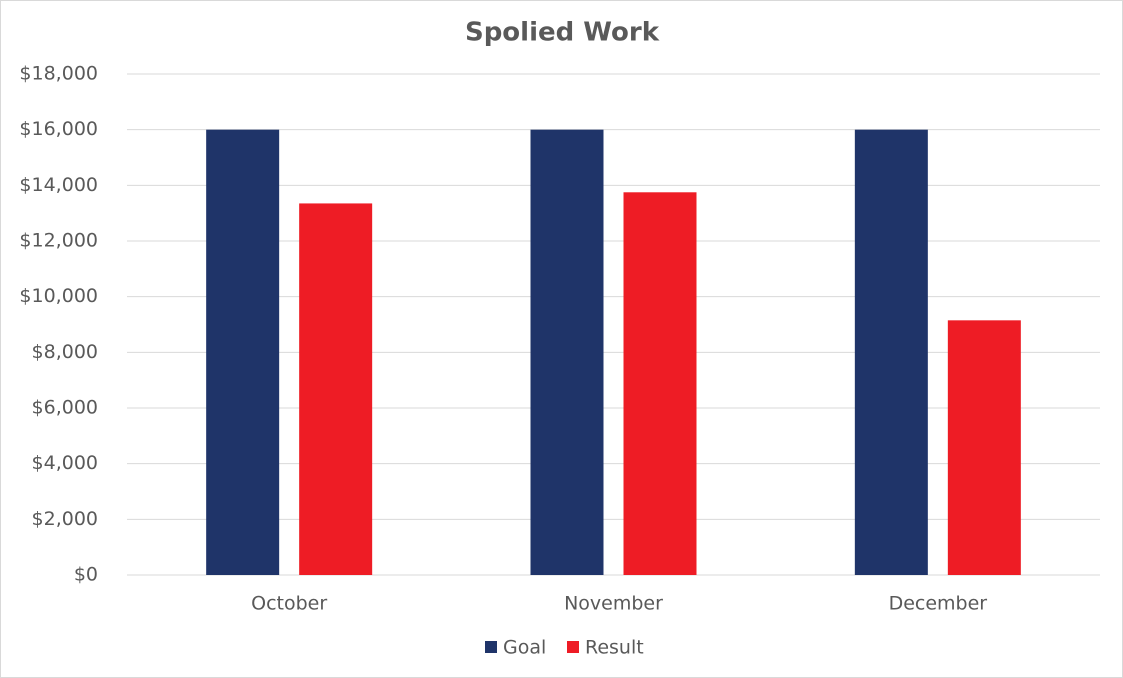 The image size is (1123, 678). Describe the element at coordinates (58, 129) in the screenshot. I see `y-tick-label: $16,000` at that location.